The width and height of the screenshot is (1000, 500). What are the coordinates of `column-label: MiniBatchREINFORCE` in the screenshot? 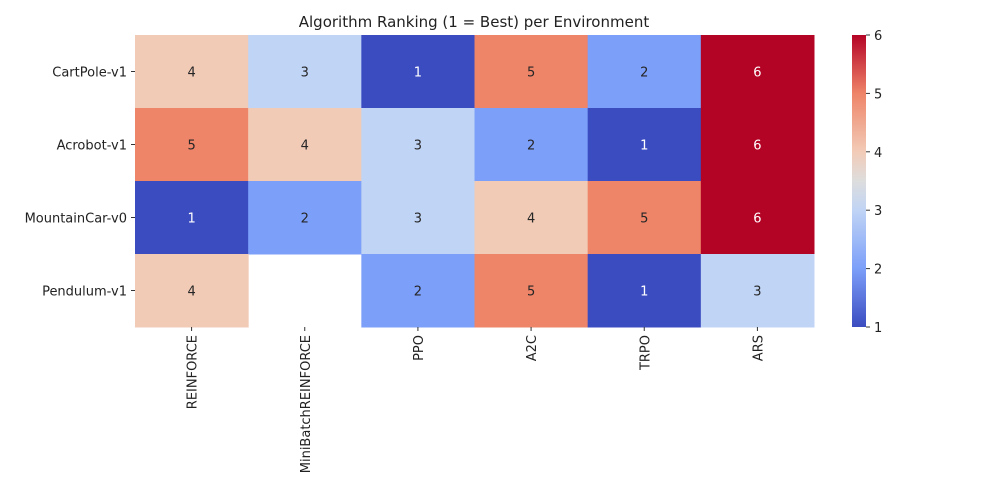 It's located at (306, 404).